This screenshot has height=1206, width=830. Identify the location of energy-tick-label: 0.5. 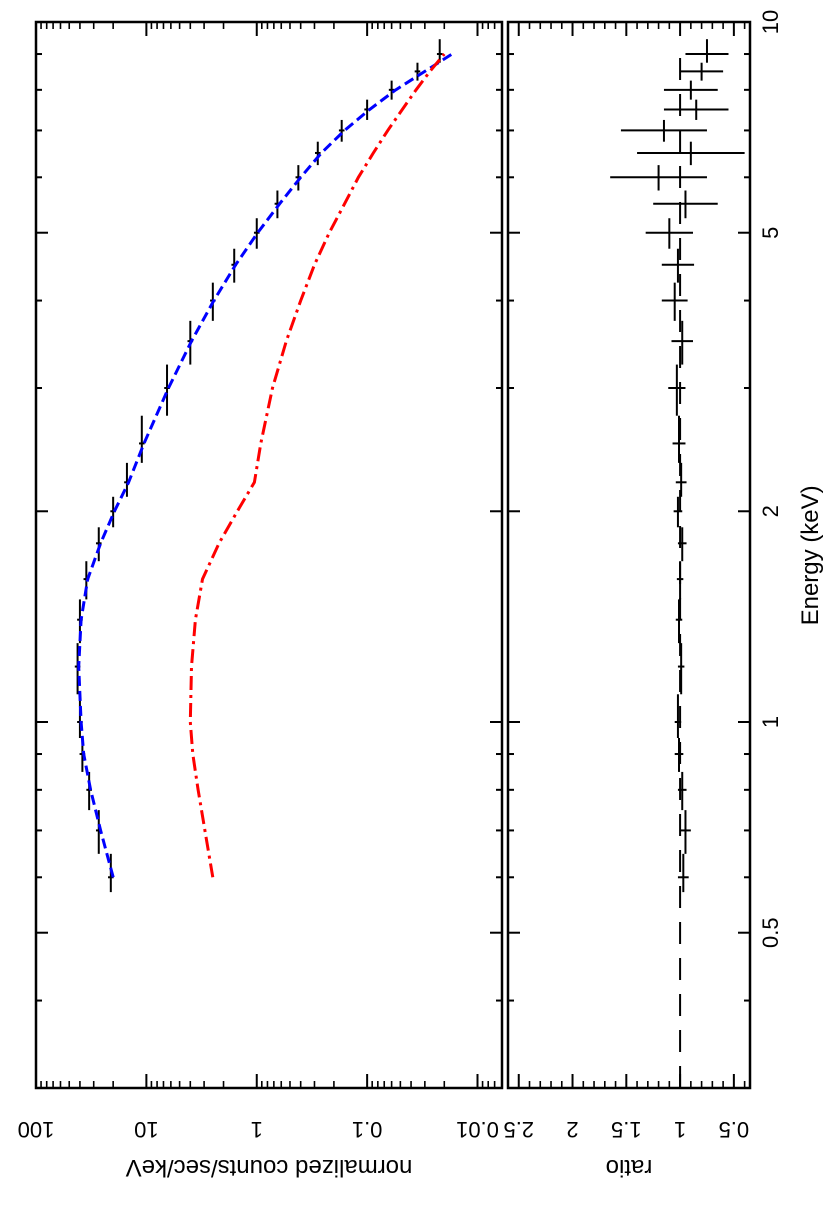
(770, 932).